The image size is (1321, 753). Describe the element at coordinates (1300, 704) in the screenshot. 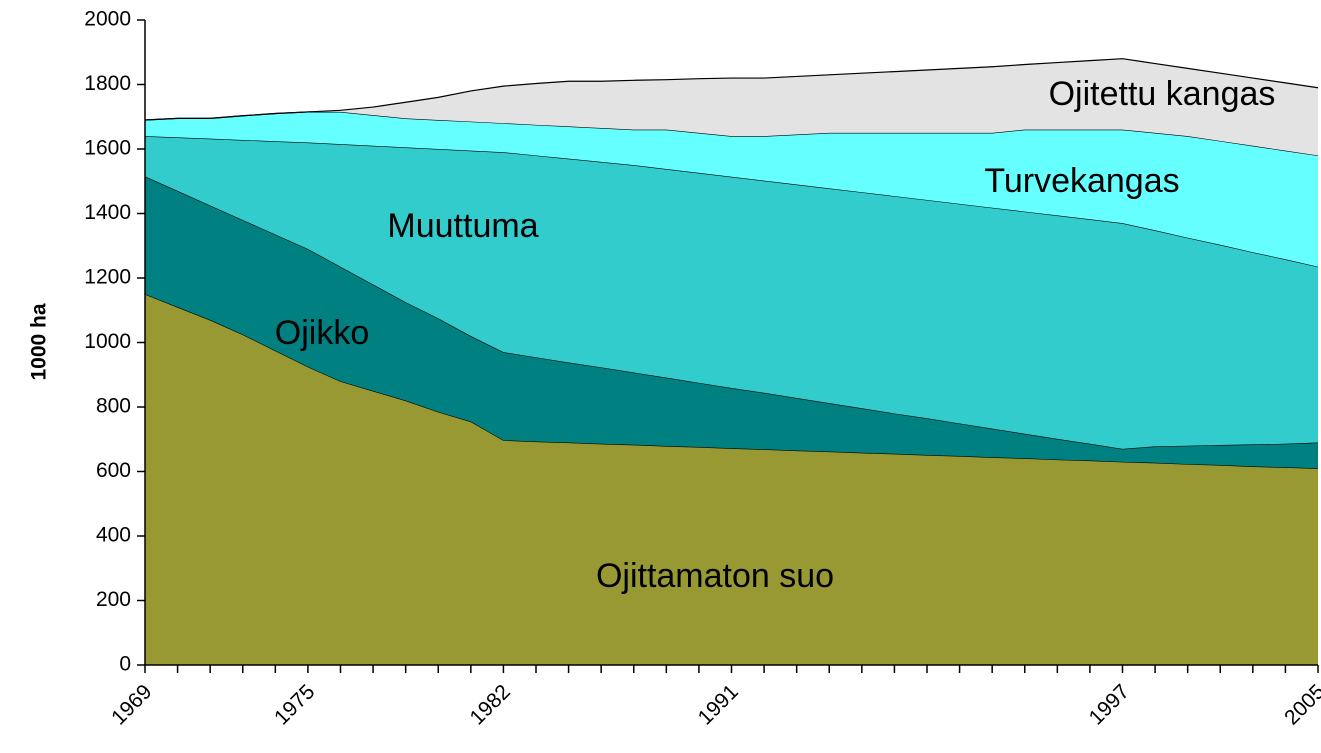

I see `x-tick-label: 2005` at that location.